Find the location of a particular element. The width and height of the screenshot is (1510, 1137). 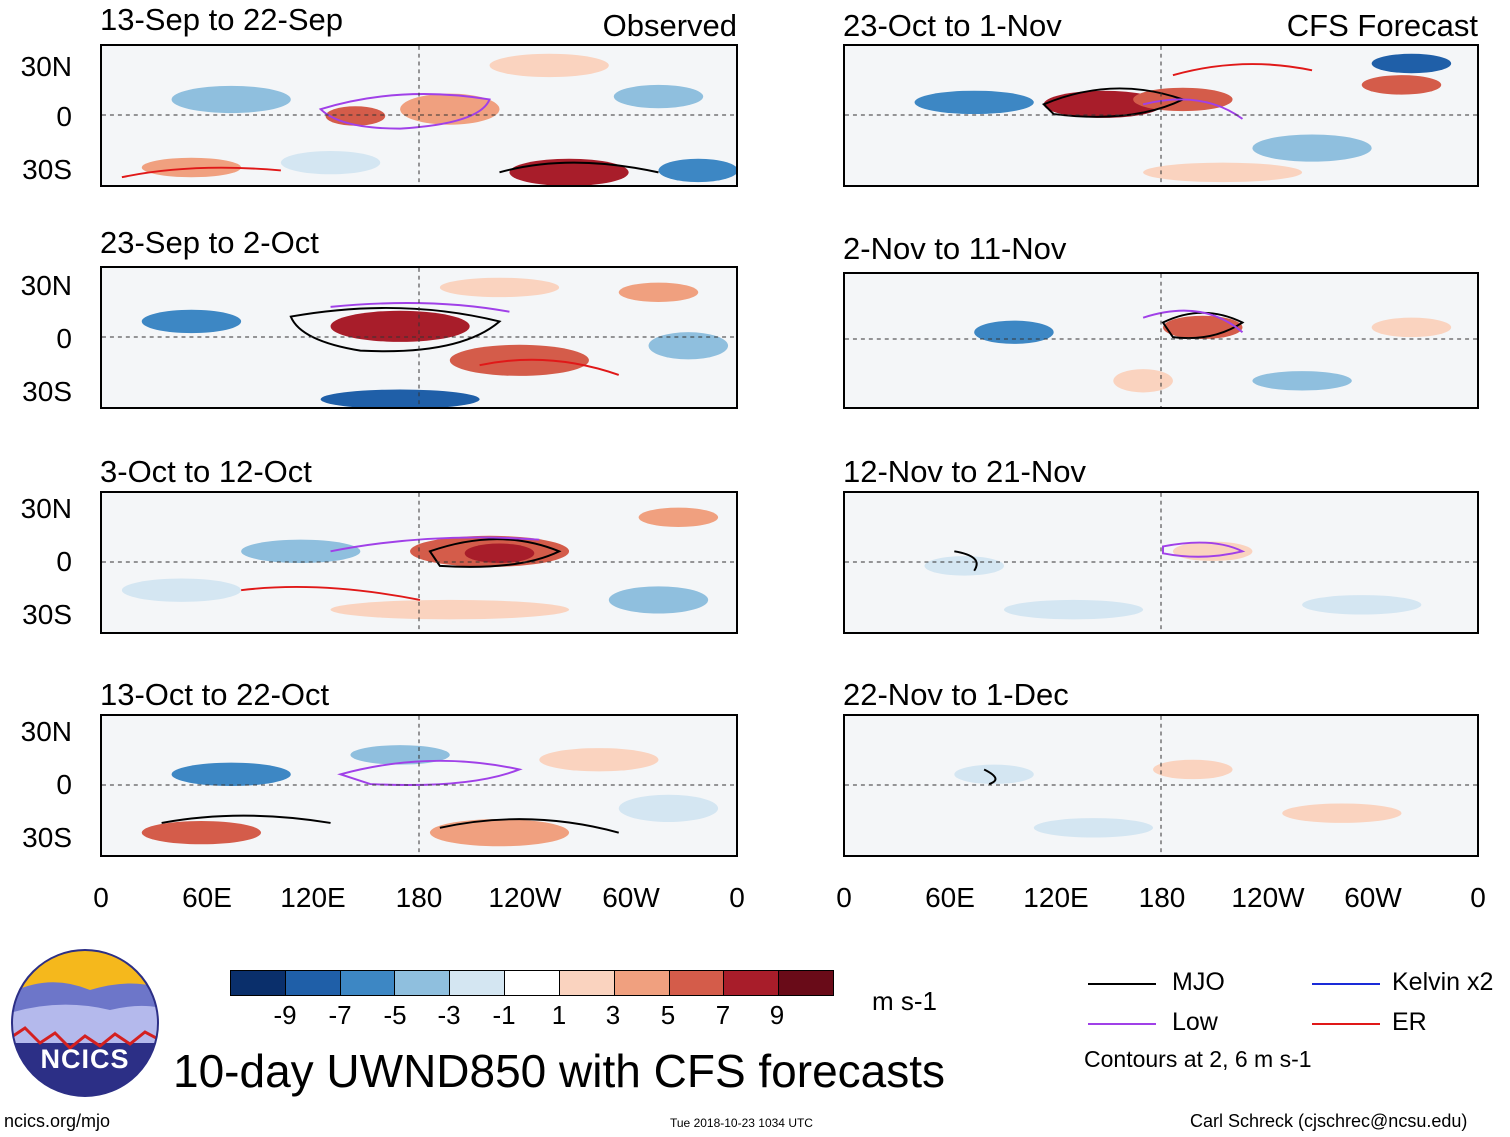

panel-title-forecast-2: 2-Nov to 11-Nov is located at coordinates (955, 248).